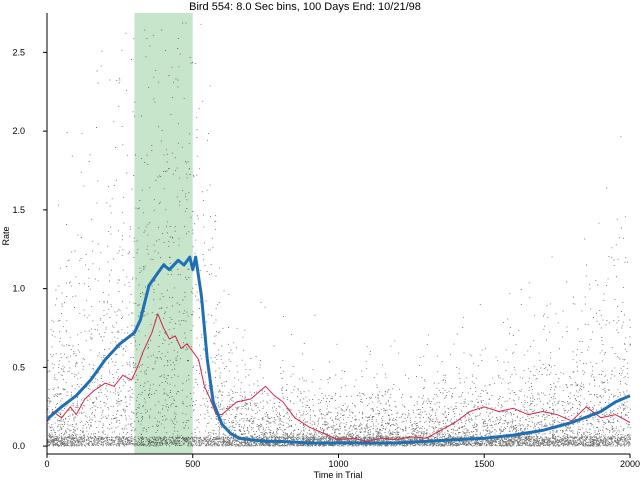 This screenshot has height=480, width=640. What do you see at coordinates (18, 446) in the screenshot?
I see `y-tick-label: 0.0` at bounding box center [18, 446].